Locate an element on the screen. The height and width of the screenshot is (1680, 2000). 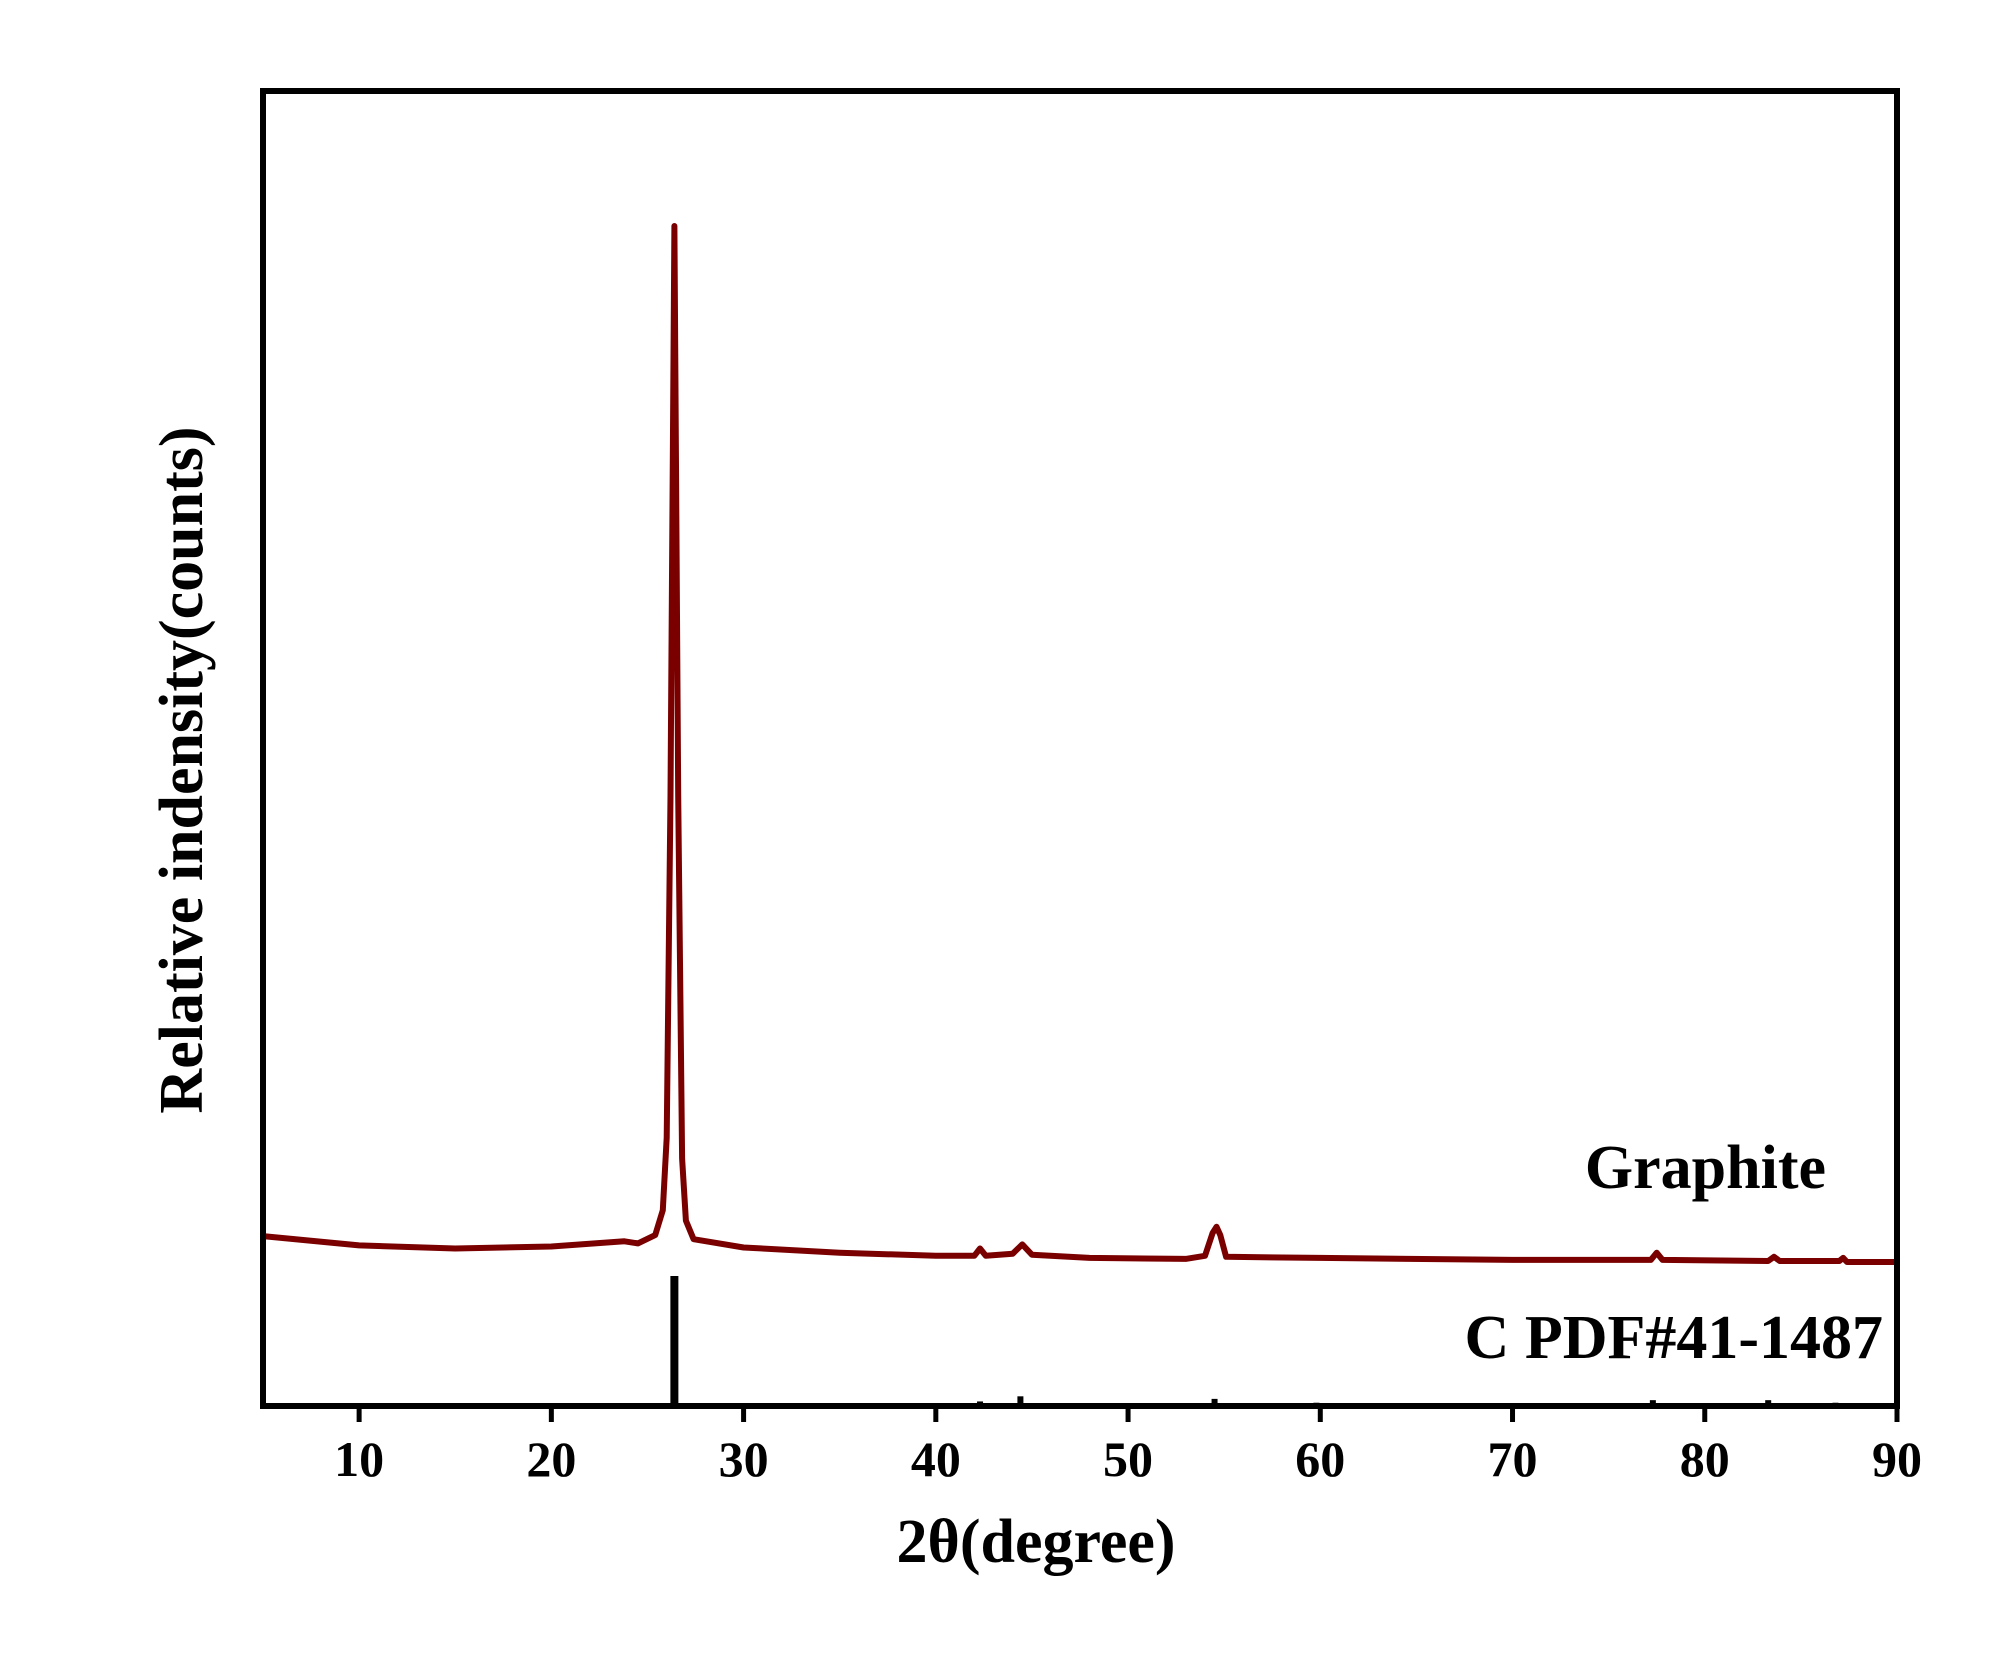
x-tick-label: 50 is located at coordinates (1128, 1459).